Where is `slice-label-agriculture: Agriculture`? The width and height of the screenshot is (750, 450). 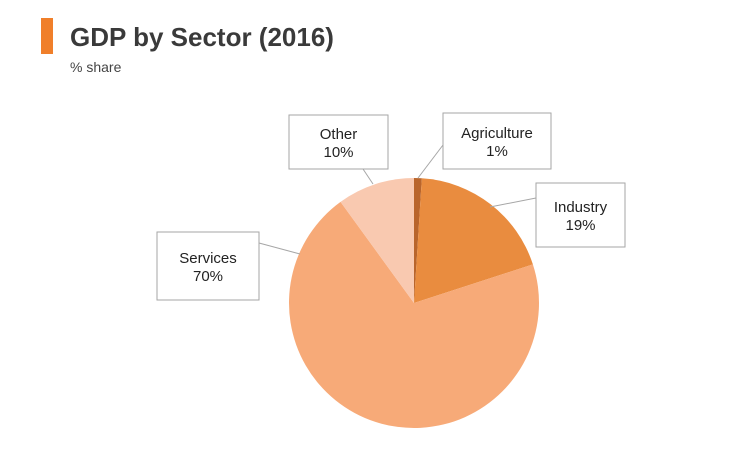 slice-label-agriculture: Agriculture is located at coordinates (497, 133).